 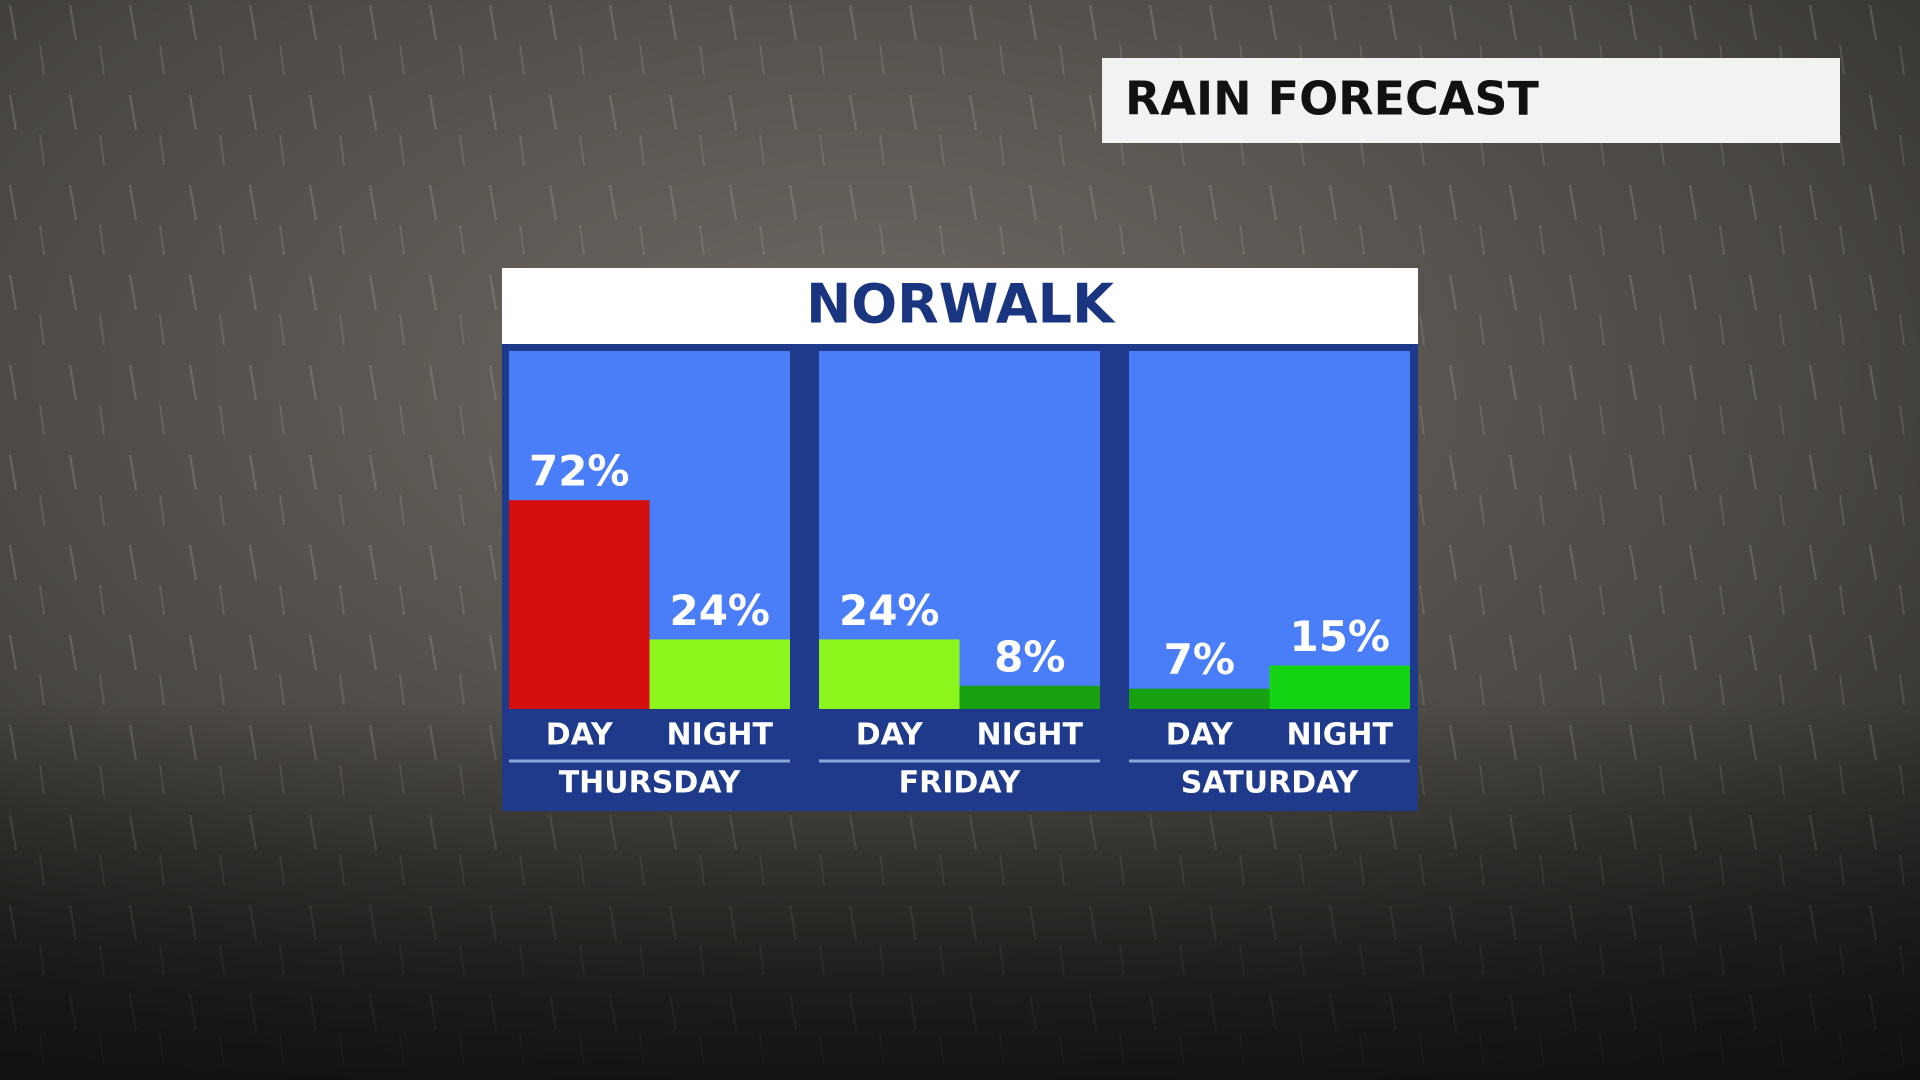 I want to click on chart-title: NORWALK, so click(x=961, y=304).